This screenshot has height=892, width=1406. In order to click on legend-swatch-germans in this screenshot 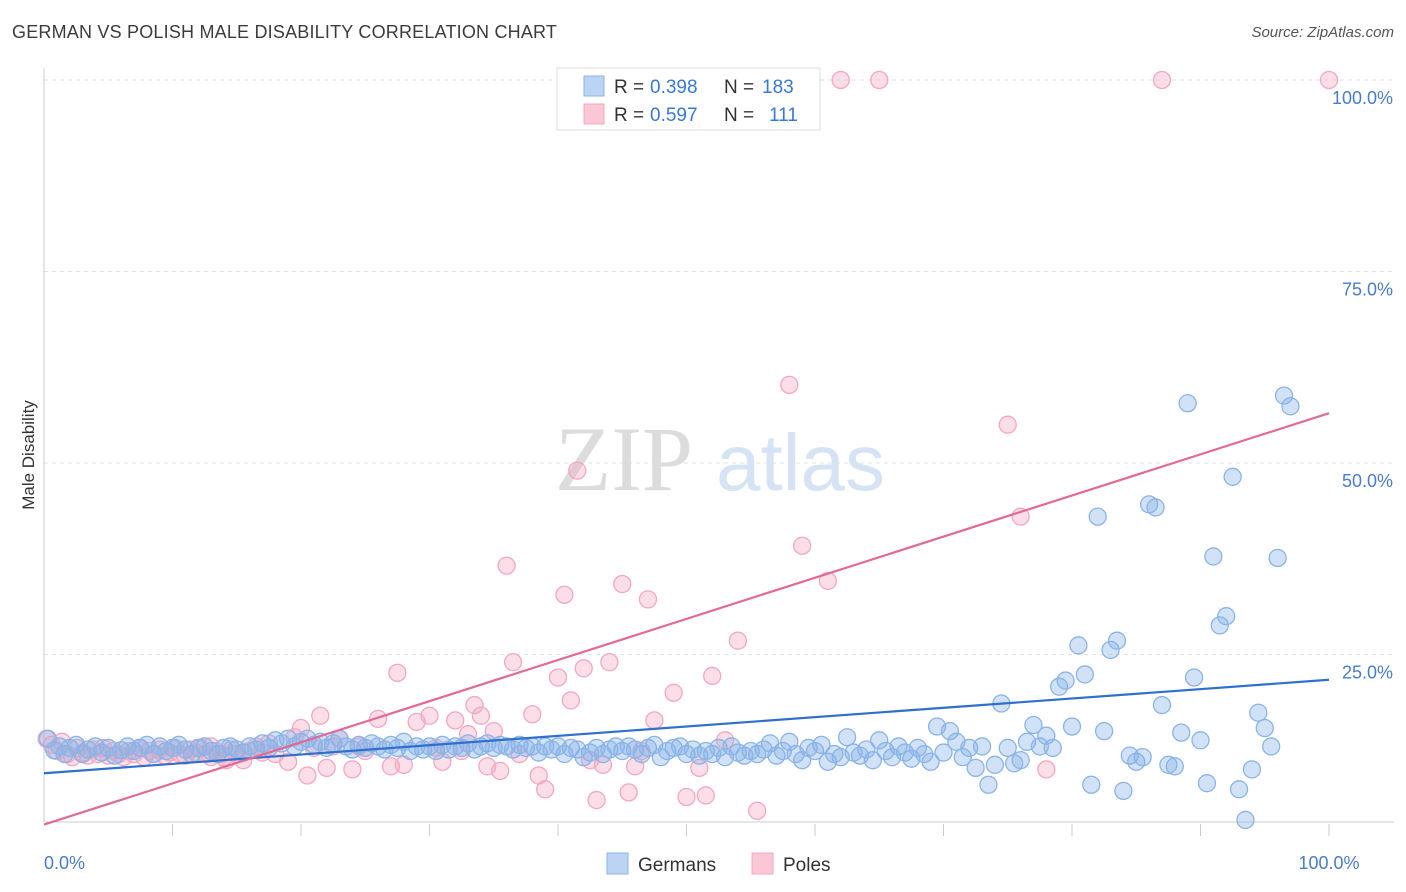, I will do `click(594, 86)`.